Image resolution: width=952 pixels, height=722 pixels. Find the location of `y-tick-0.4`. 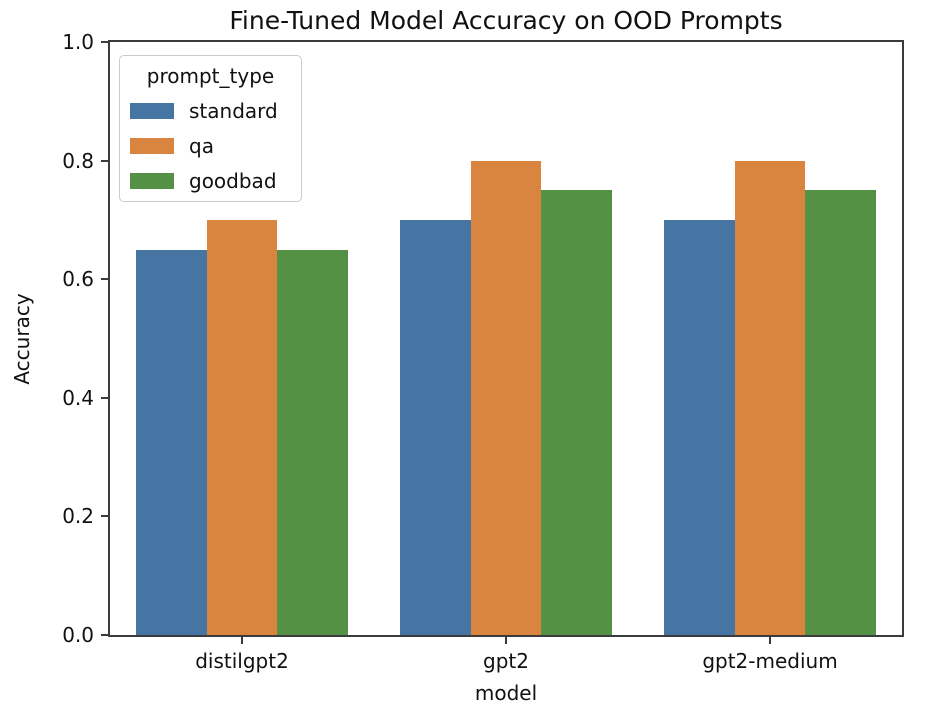

y-tick-0.4 is located at coordinates (104, 397).